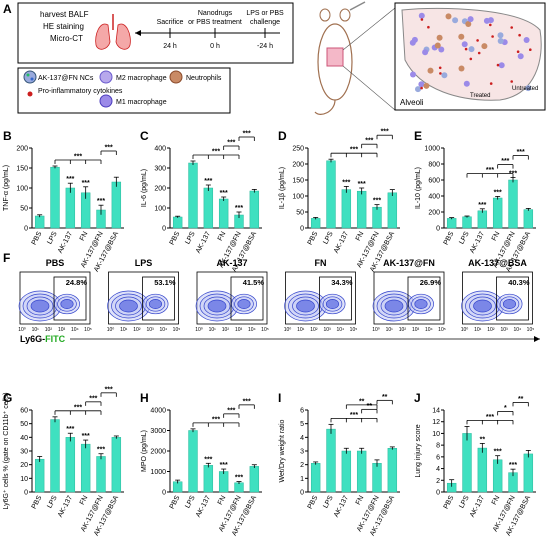 The image size is (550, 544). What do you see at coordinates (64, 14) in the screenshot?
I see `timeline-step-1: harvest BALF` at bounding box center [64, 14].